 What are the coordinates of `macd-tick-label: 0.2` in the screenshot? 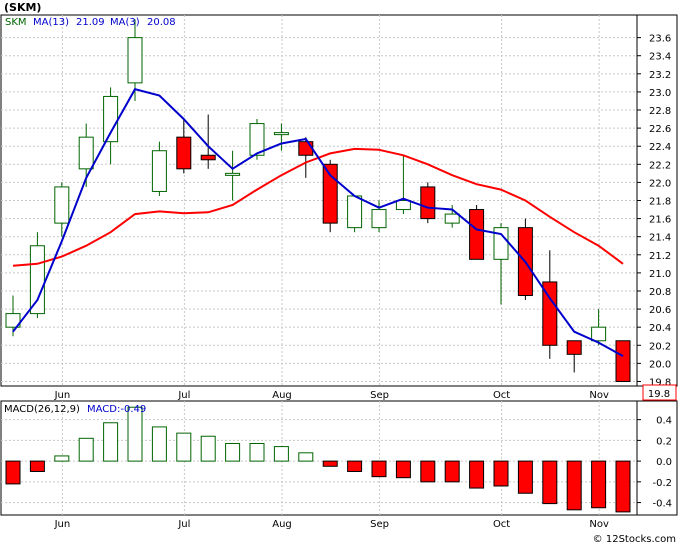 It's located at (664, 441).